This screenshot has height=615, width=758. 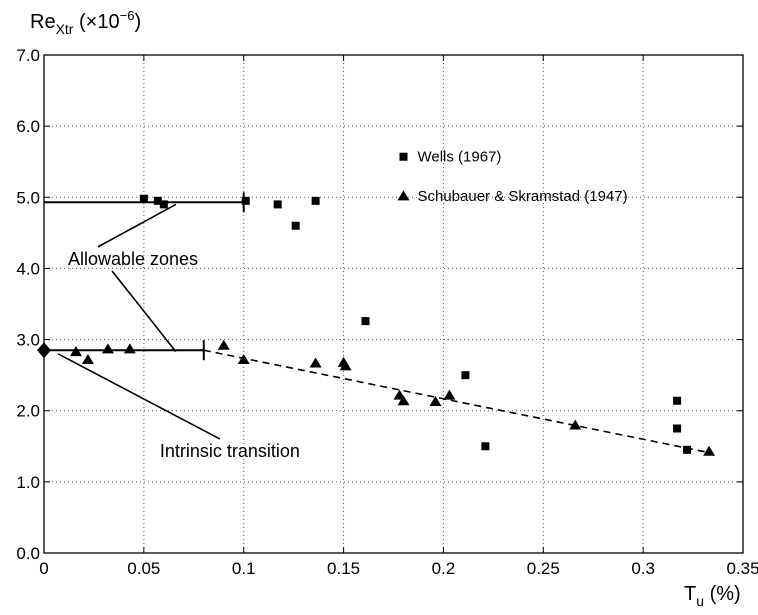 What do you see at coordinates (85, 22) in the screenshot?
I see `y-axis-label: ReXtr (×10−6)` at bounding box center [85, 22].